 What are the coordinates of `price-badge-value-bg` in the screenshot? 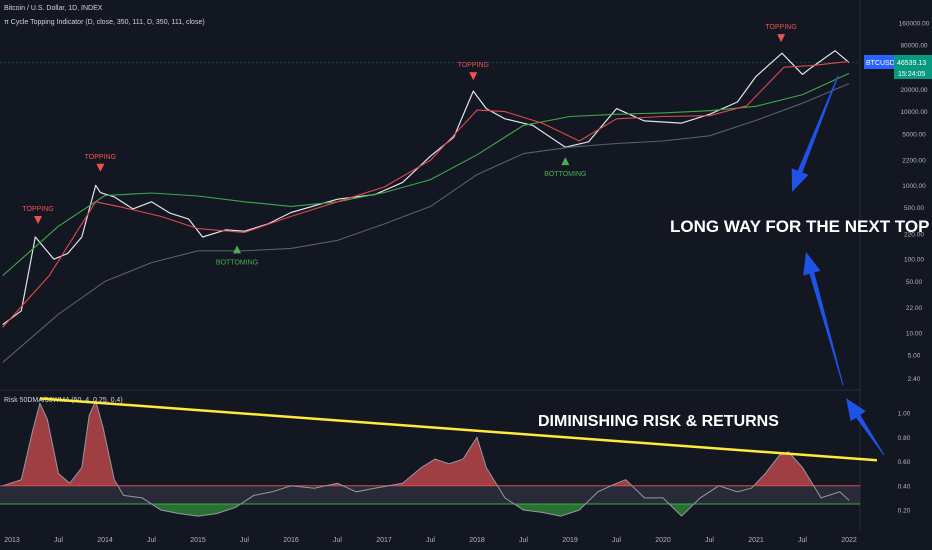 It's located at (913, 67).